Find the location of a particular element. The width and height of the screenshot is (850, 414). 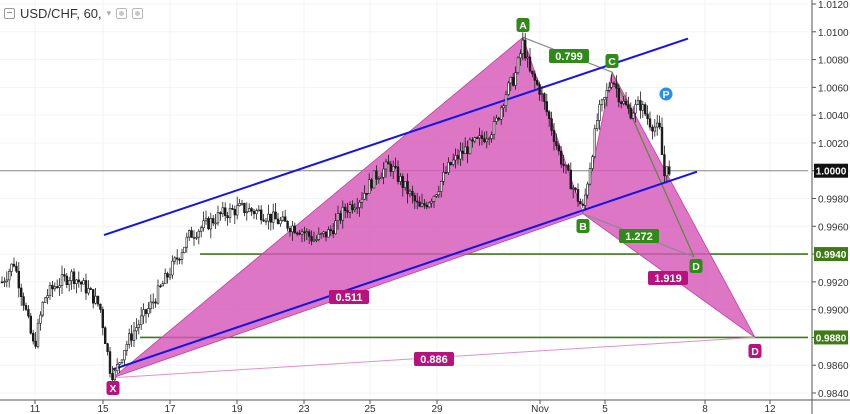

symbol-title: USD/CHF, 60, is located at coordinates (61, 13).